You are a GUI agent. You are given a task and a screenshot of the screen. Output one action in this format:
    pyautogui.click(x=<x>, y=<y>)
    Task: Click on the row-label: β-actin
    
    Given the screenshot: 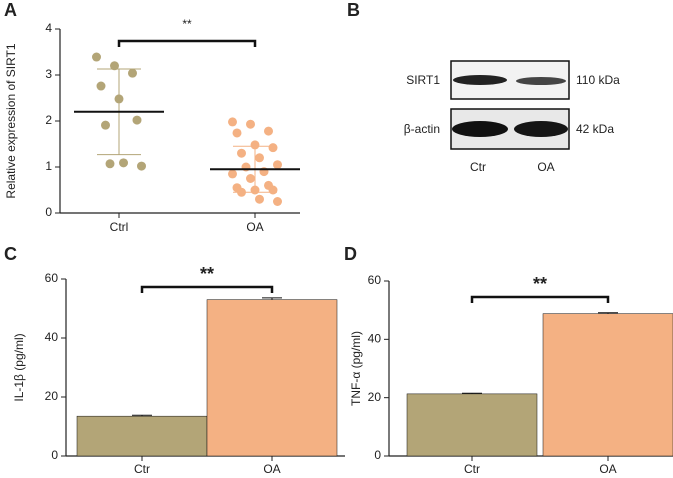 What is the action you would take?
    pyautogui.click(x=422, y=129)
    